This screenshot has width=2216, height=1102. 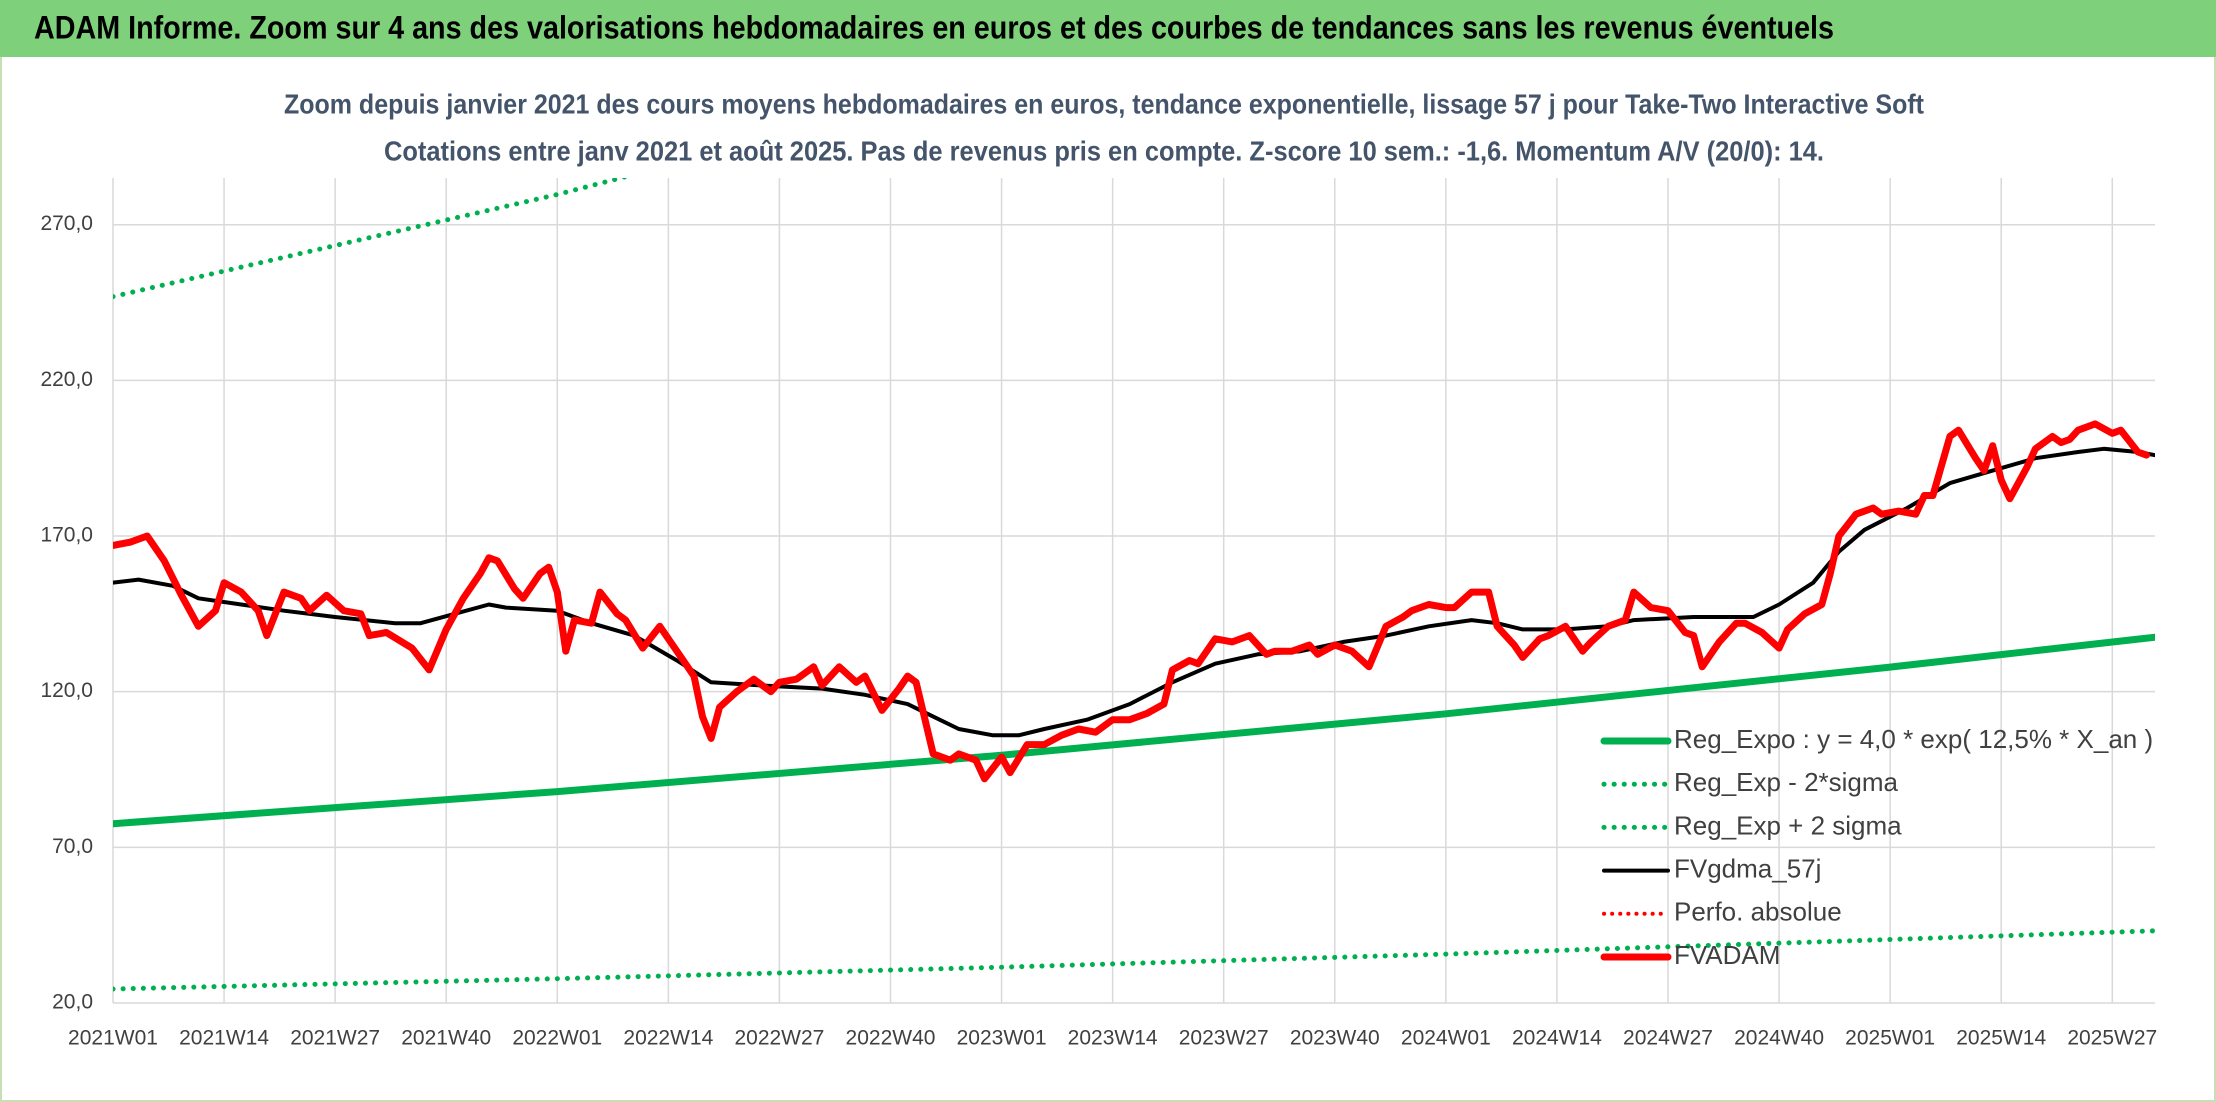 What do you see at coordinates (1788, 825) in the screenshot?
I see `legend-label: Reg_Exp + 2 sigma` at bounding box center [1788, 825].